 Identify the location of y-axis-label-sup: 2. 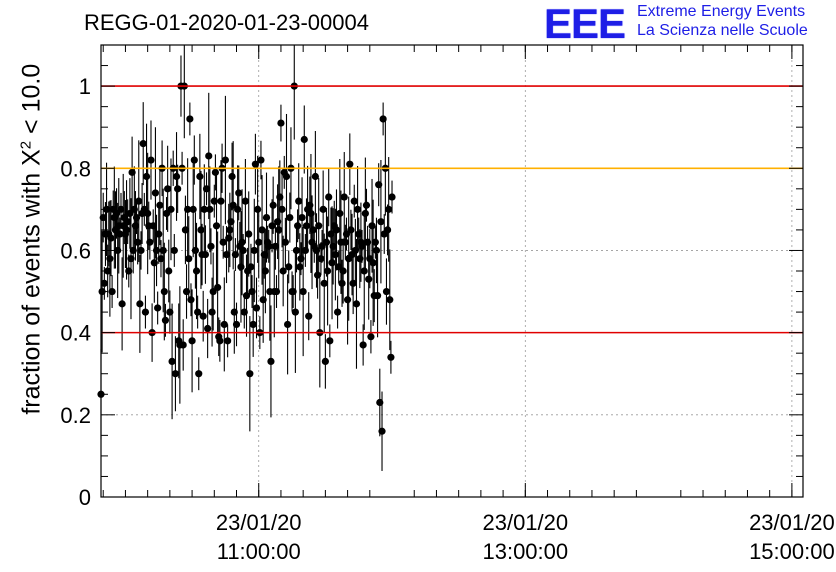
(26, 145).